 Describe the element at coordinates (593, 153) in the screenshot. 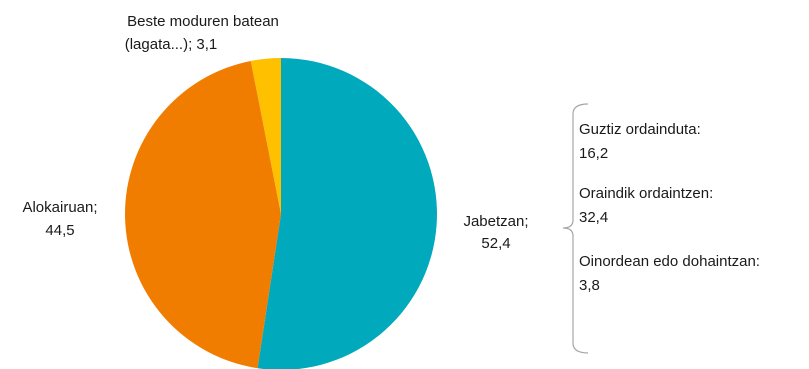

I see `breakdown-item-value: 16,2` at that location.